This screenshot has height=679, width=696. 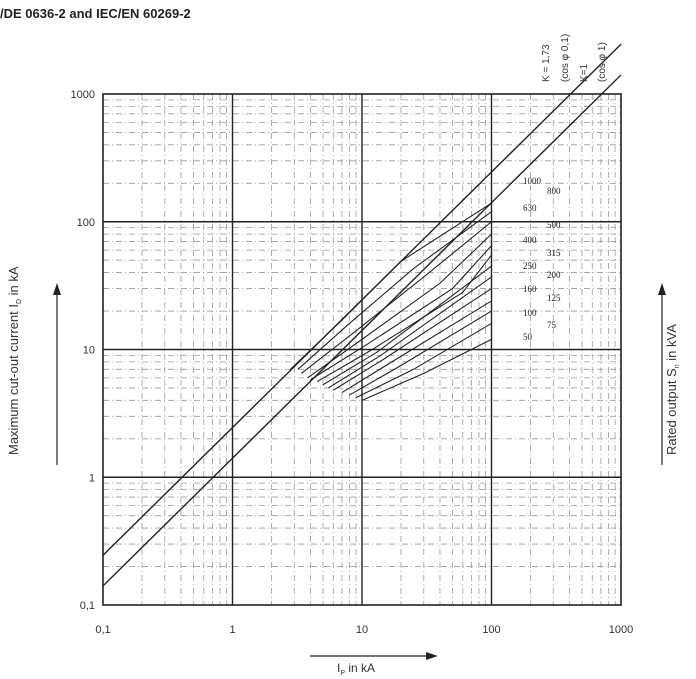 What do you see at coordinates (57, 289) in the screenshot?
I see `y-arrow-head` at bounding box center [57, 289].